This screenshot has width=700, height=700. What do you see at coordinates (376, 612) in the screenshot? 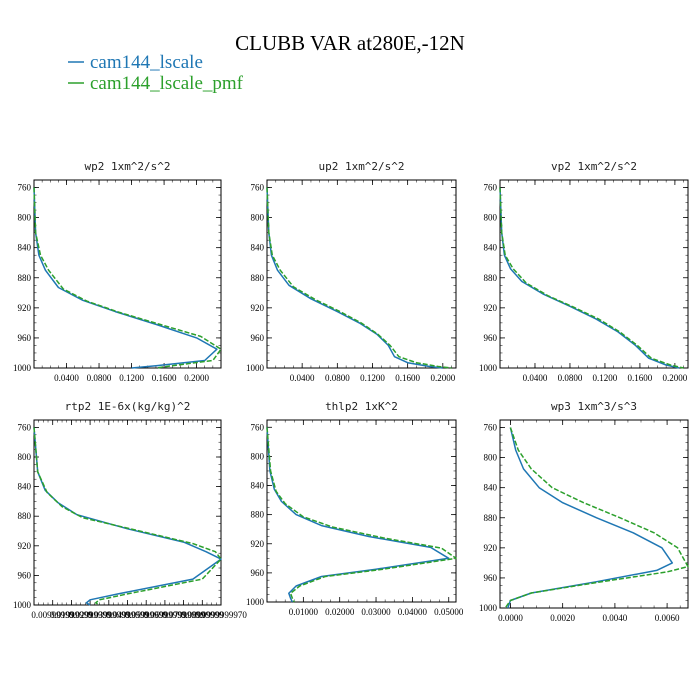
I see `x-tick-label: 0.03000` at bounding box center [376, 612].